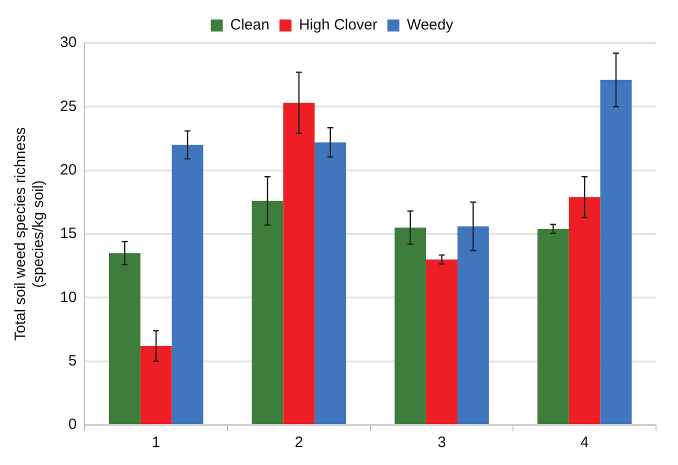  What do you see at coordinates (299, 443) in the screenshot?
I see `x-tick-label: 2` at bounding box center [299, 443].